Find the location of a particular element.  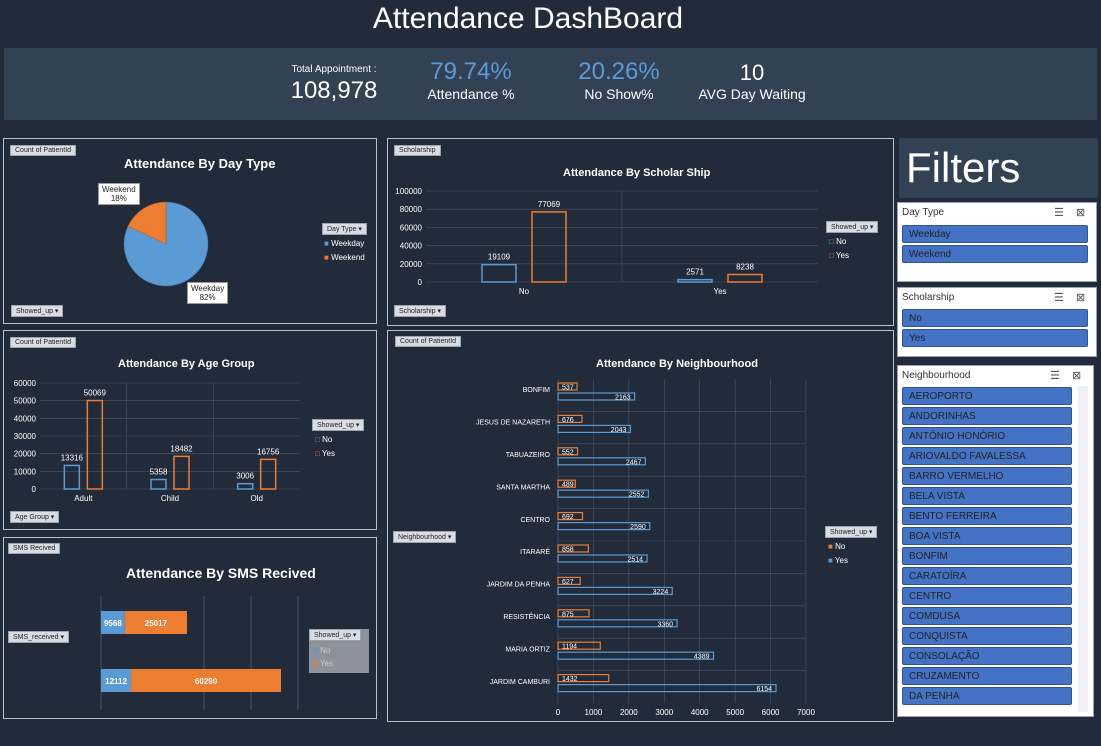

slicer-item: ARIOVALDO FAVALESSA is located at coordinates (987, 456).